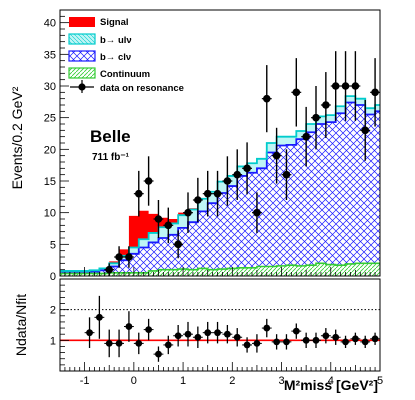 Image resolution: width=415 pixels, height=400 pixels. What do you see at coordinates (50, 24) in the screenshot?
I see `main-y-tick-label: 40` at bounding box center [50, 24].